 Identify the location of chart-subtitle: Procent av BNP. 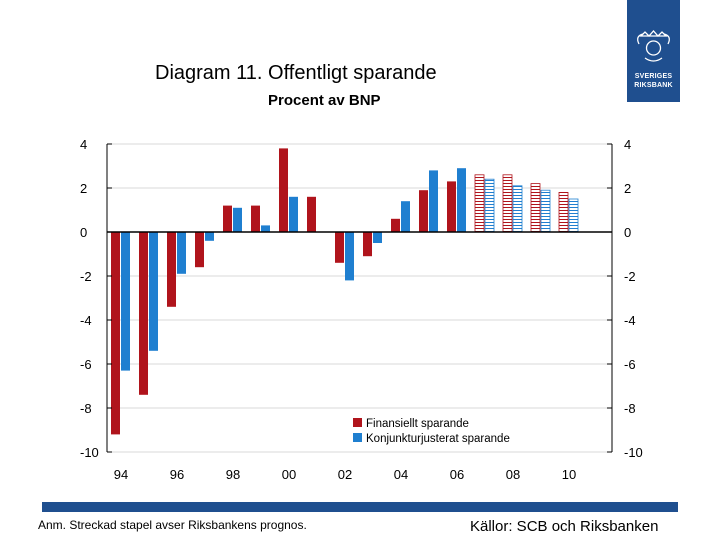
(324, 100).